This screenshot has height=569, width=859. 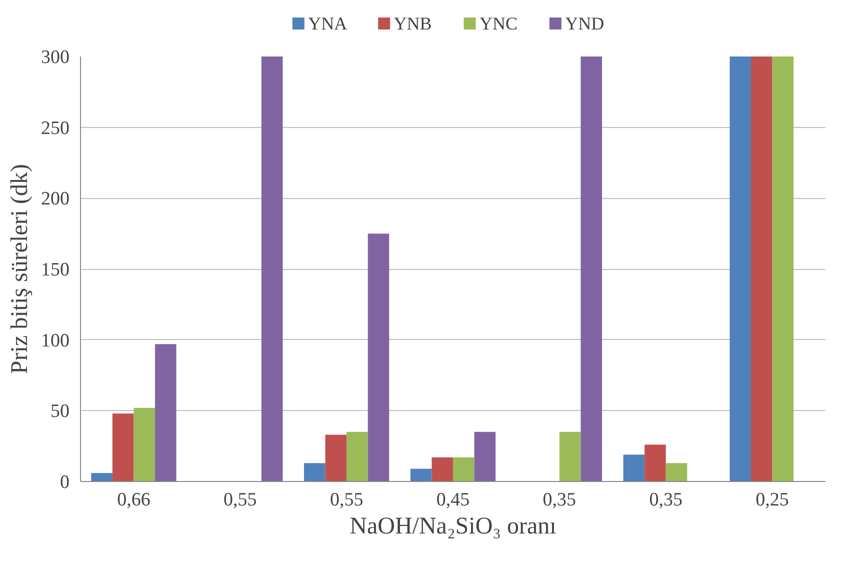 What do you see at coordinates (55, 341) in the screenshot?
I see `y-tick-label: 100` at bounding box center [55, 341].